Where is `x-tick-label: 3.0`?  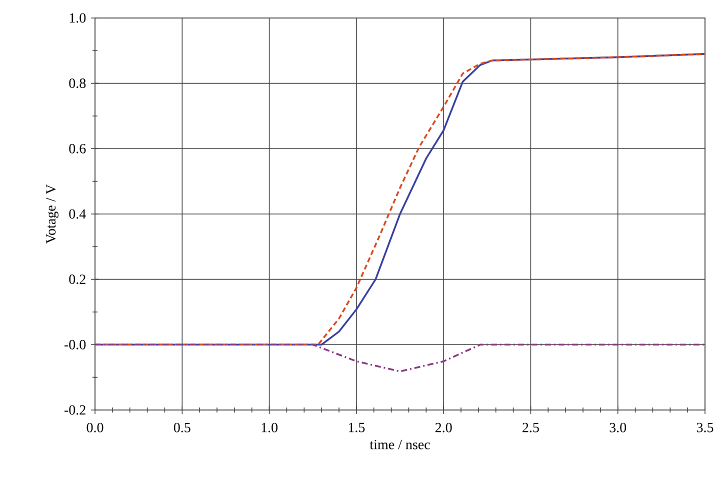
x-tick-label: 3.0 is located at coordinates (618, 427).